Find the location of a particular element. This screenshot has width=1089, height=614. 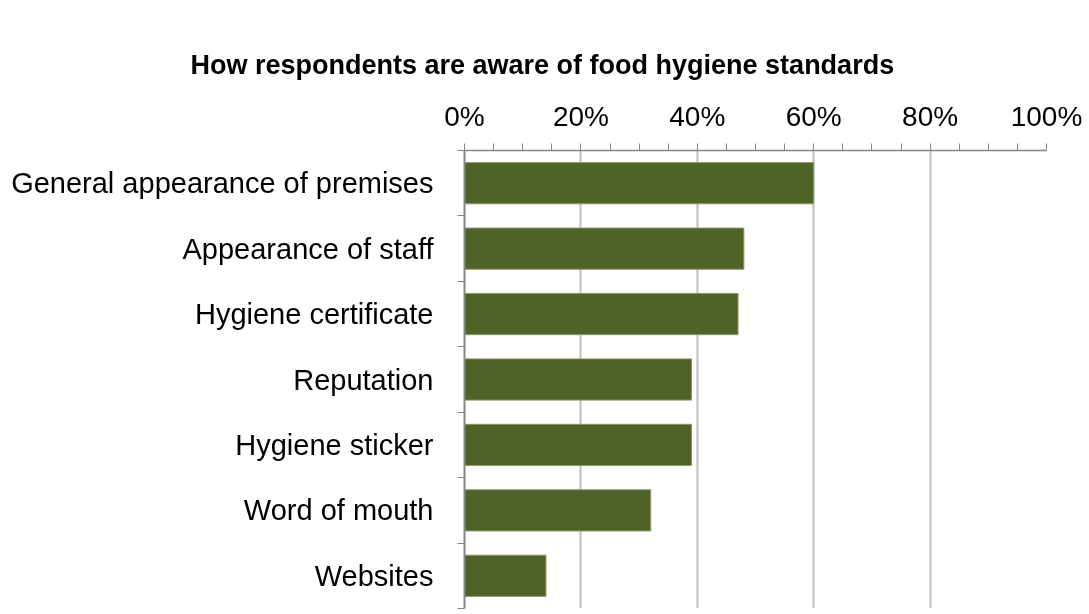

x-tick-label: 60% is located at coordinates (813, 116).